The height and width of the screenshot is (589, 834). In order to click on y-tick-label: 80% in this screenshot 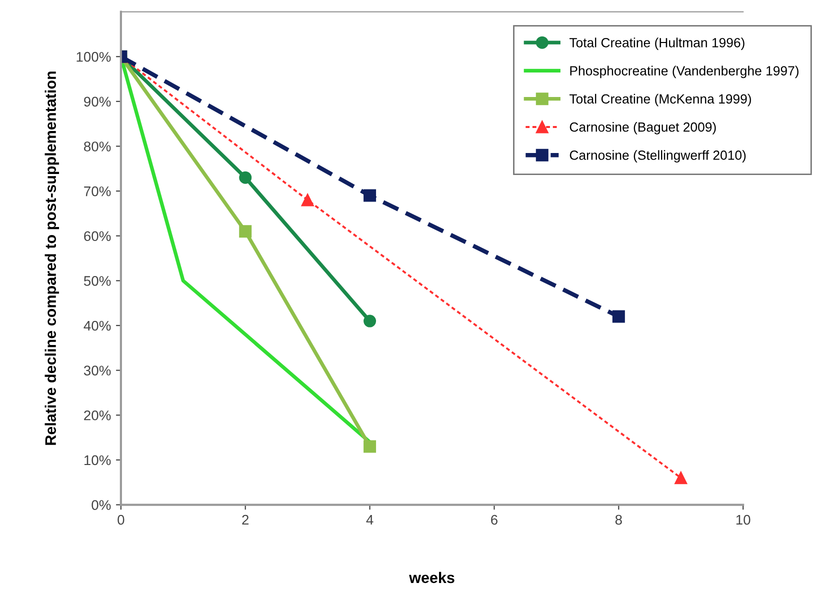, I will do `click(97, 147)`.